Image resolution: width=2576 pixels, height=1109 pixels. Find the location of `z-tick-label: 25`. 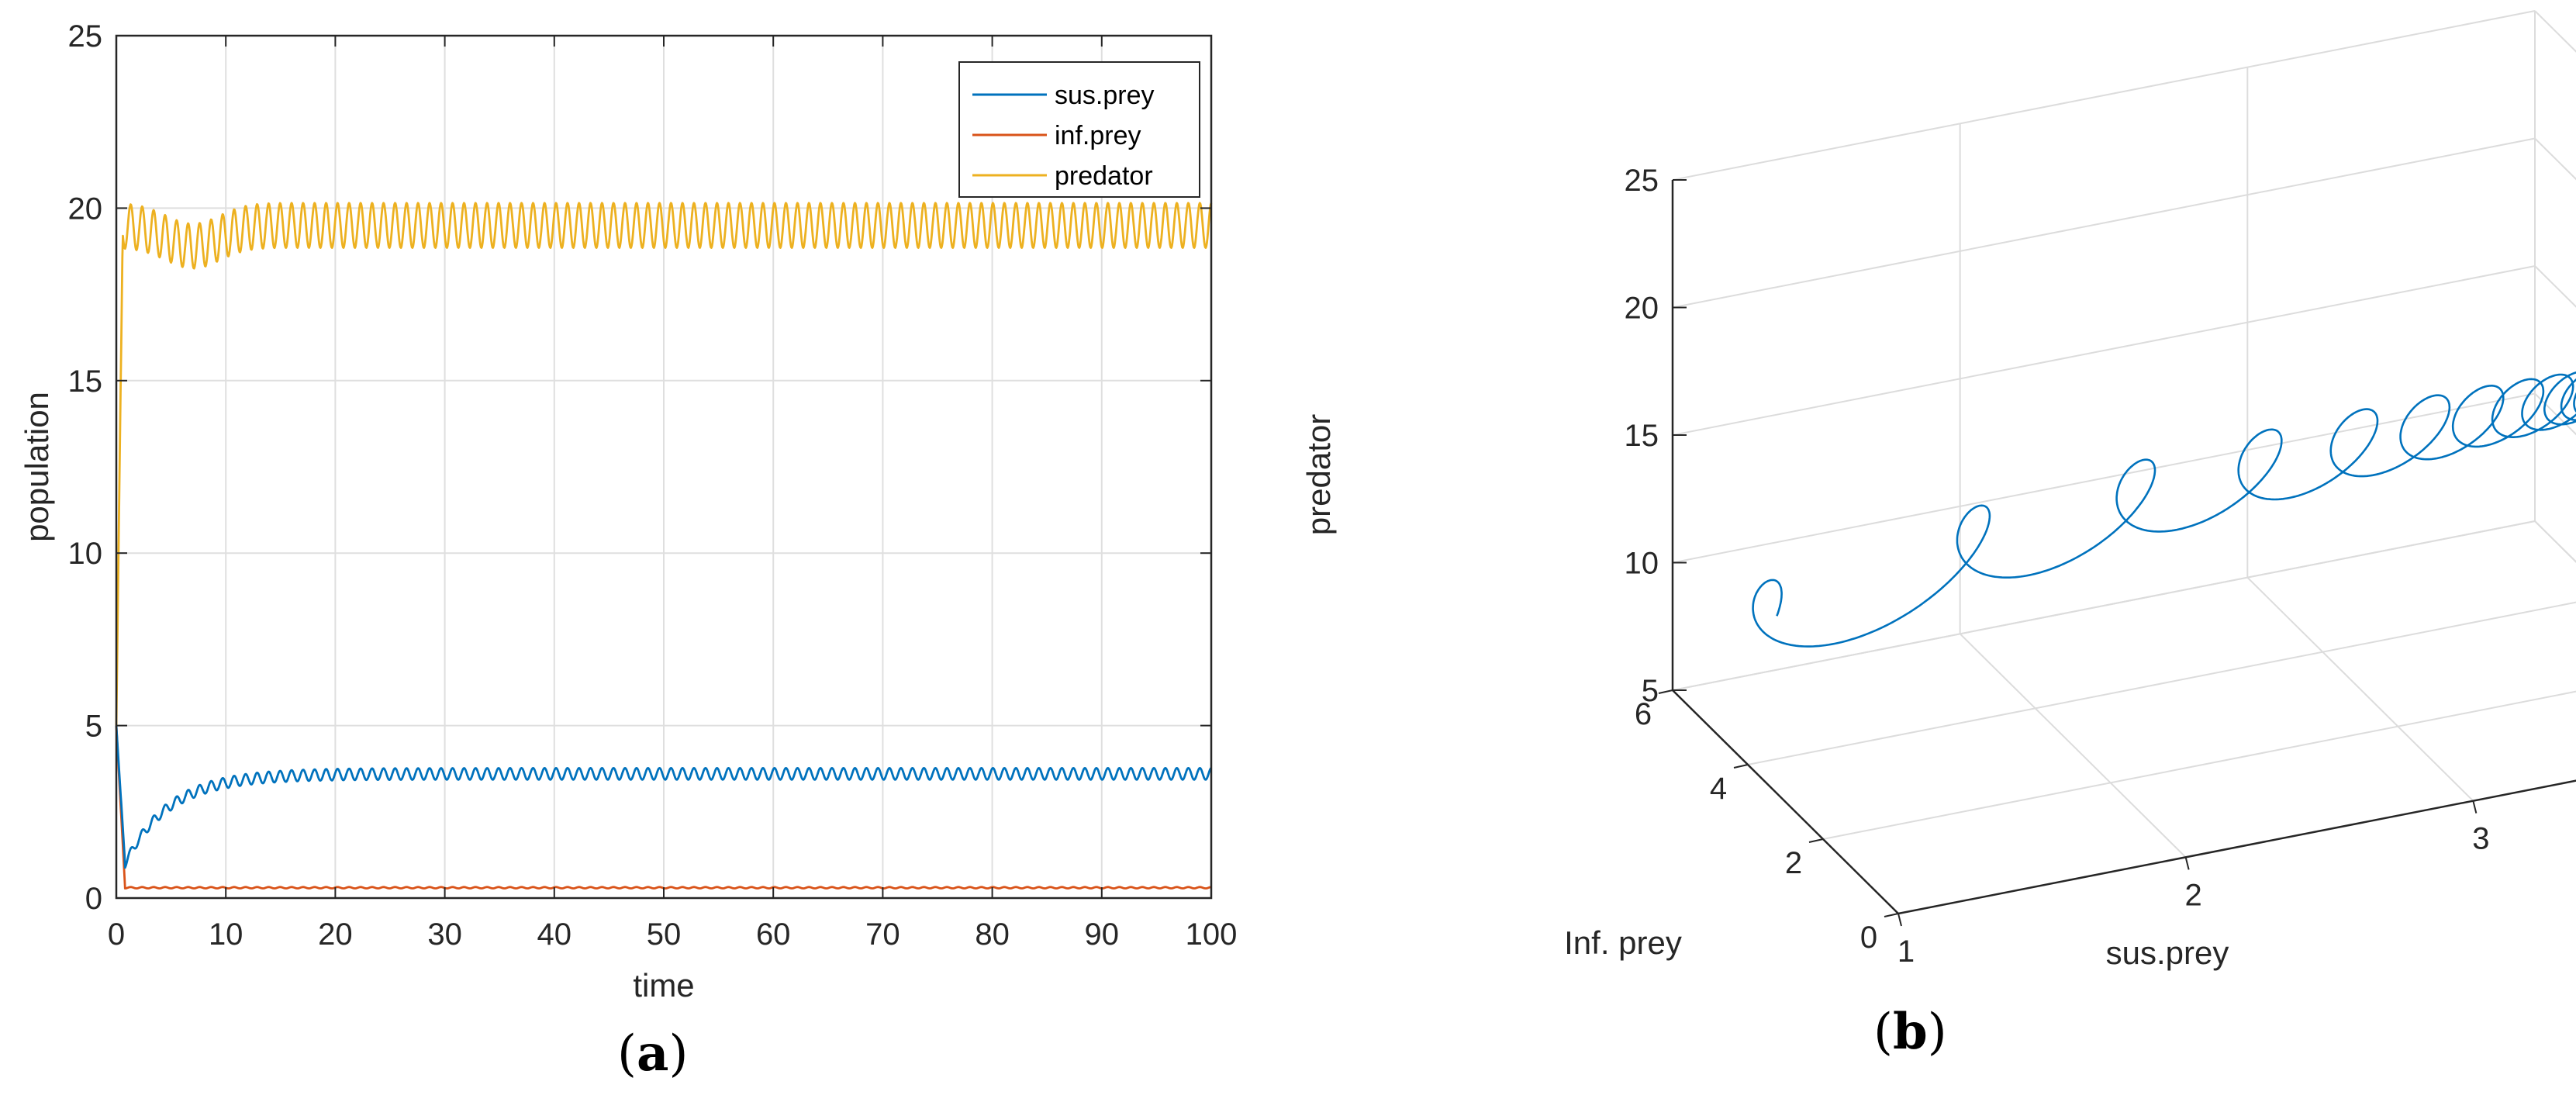

z-tick-label: 25 is located at coordinates (1642, 181).